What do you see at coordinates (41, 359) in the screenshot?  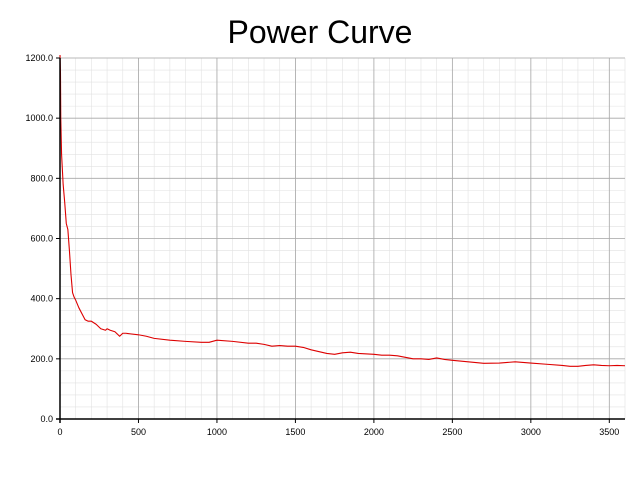 I see `y-tick-label: 200.0` at bounding box center [41, 359].